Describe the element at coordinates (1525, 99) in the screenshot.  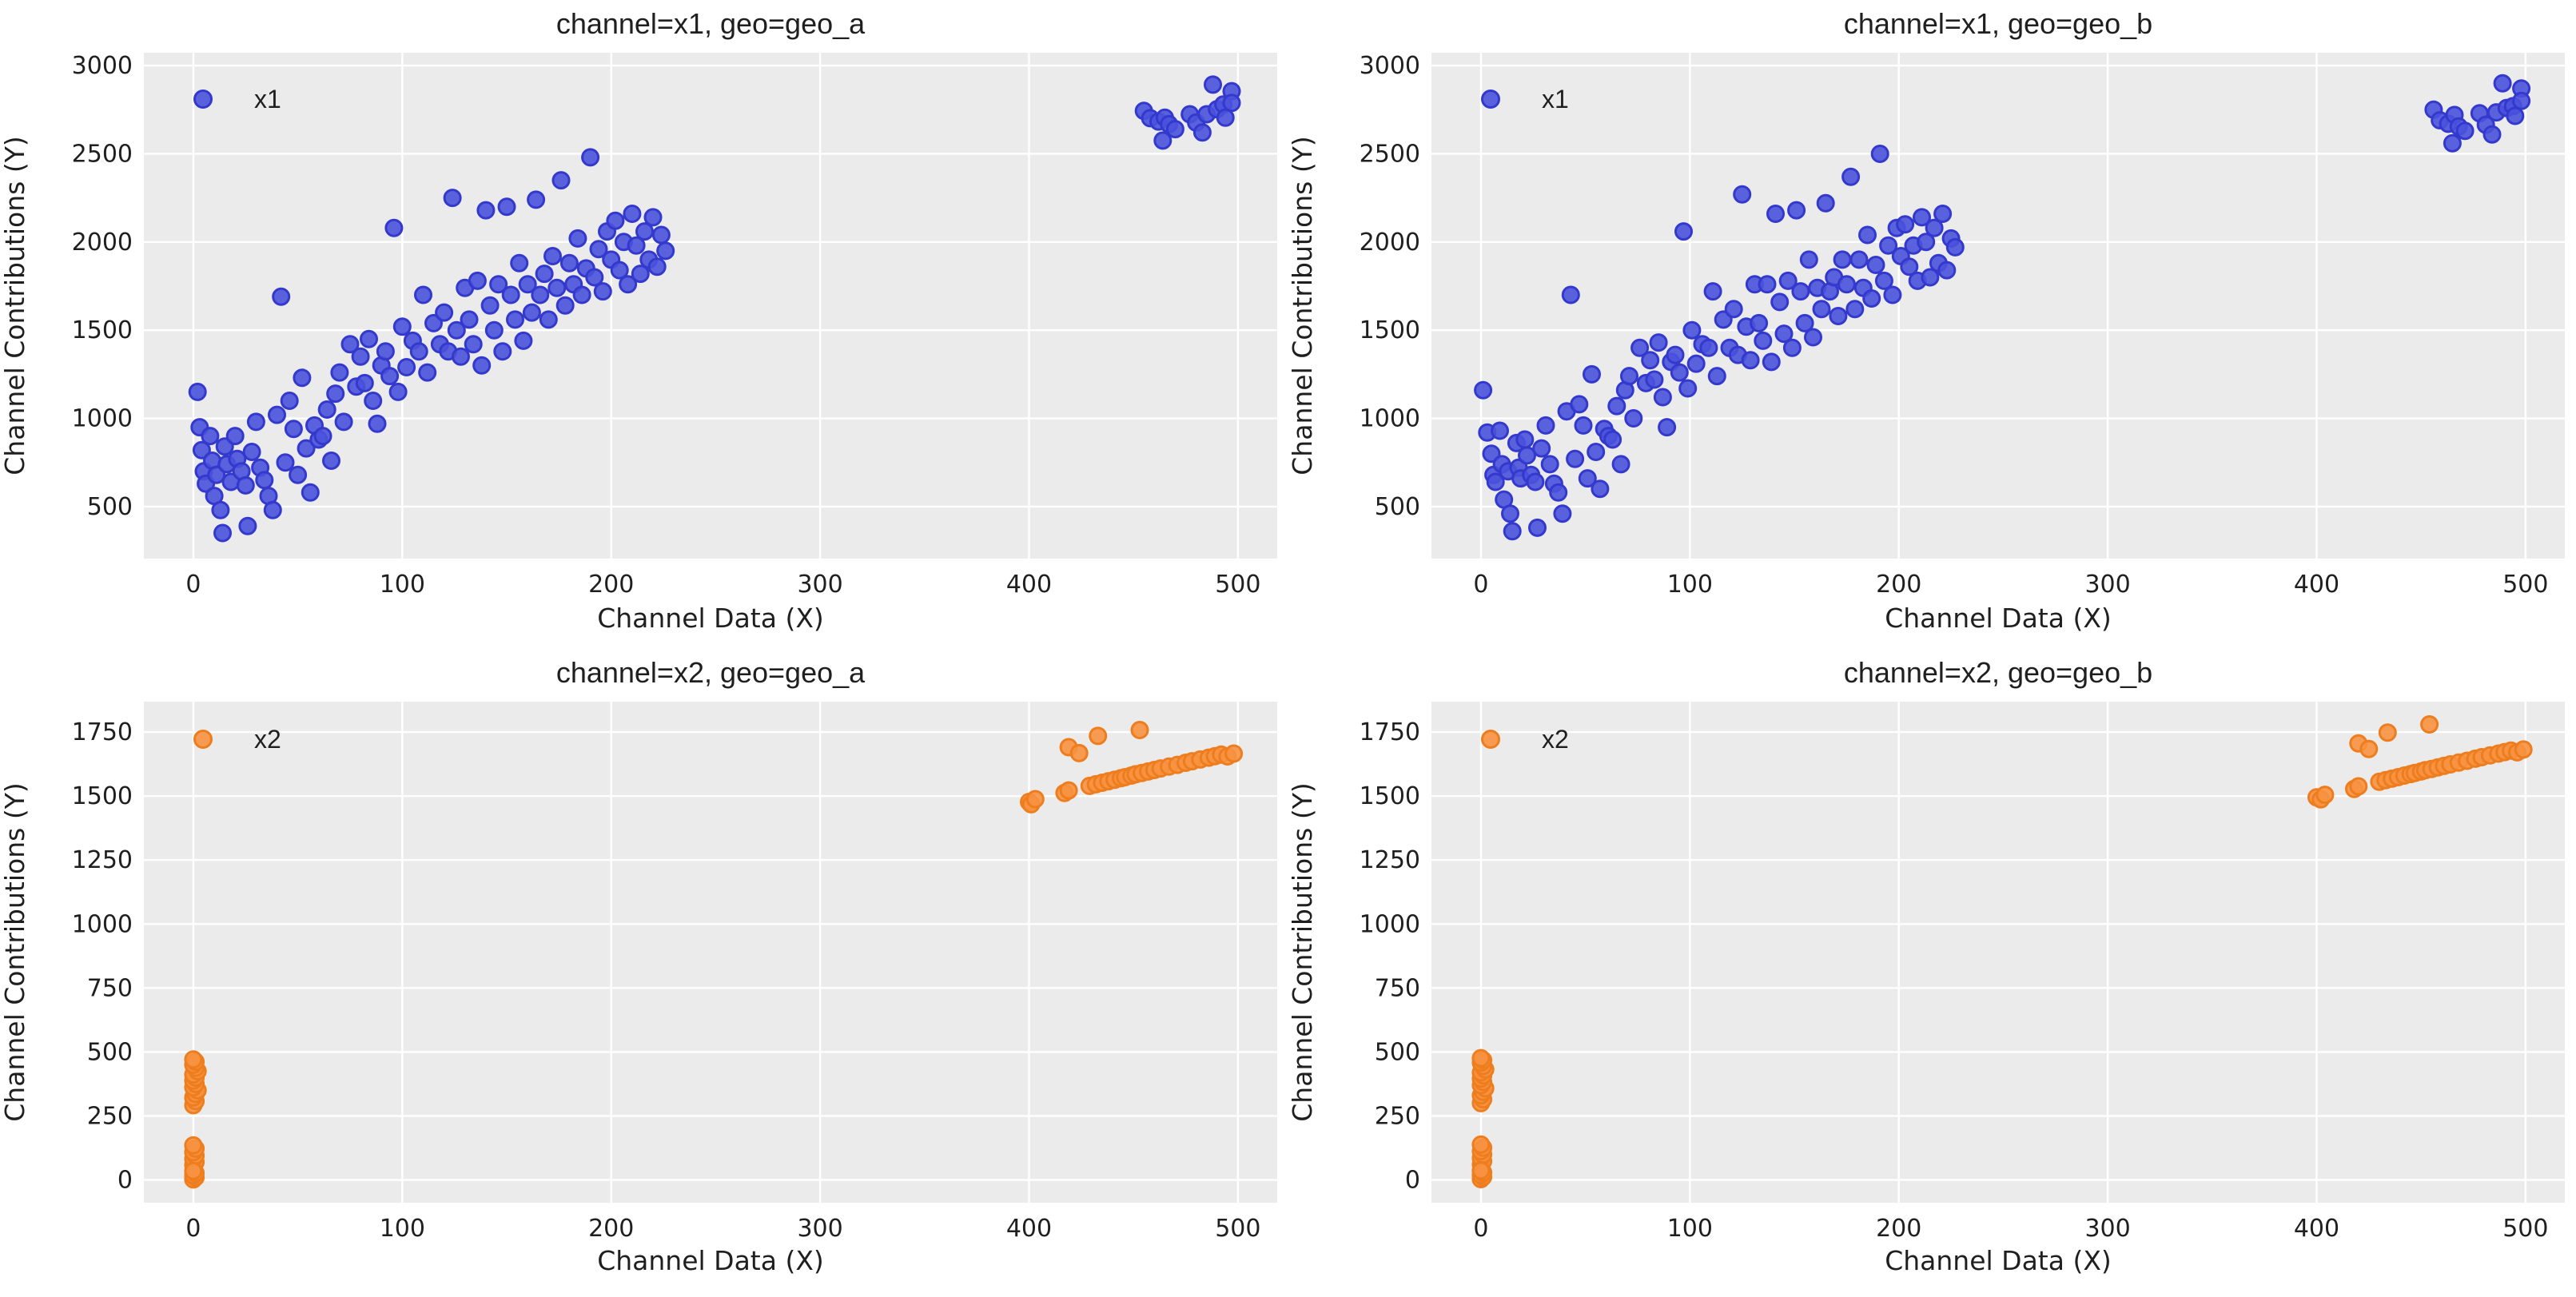
I see `legend: x1` at that location.